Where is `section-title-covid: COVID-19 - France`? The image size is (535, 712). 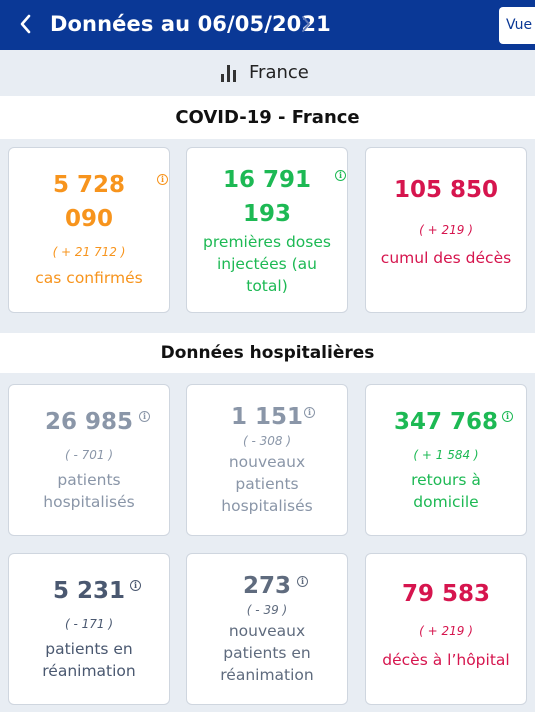 section-title-covid: COVID-19 - France is located at coordinates (267, 117).